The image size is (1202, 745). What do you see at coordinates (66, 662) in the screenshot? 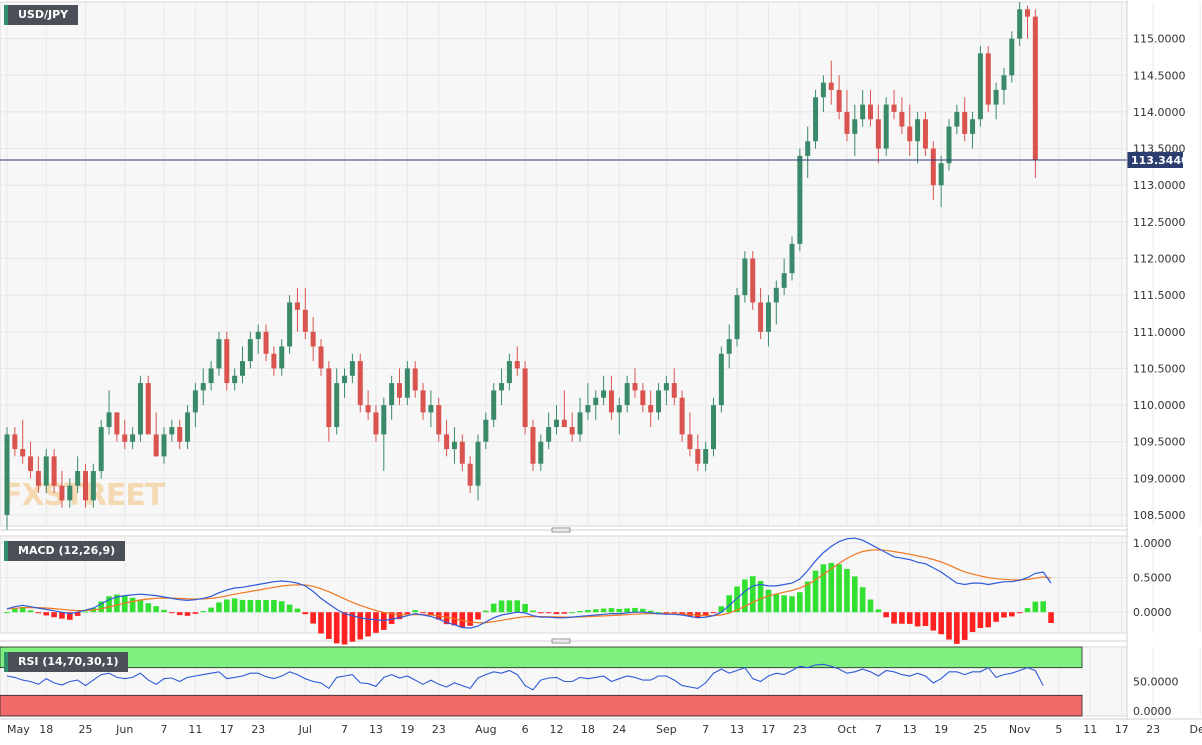
I see `rsi-label: RSI (14,70,30,1)` at bounding box center [66, 662].